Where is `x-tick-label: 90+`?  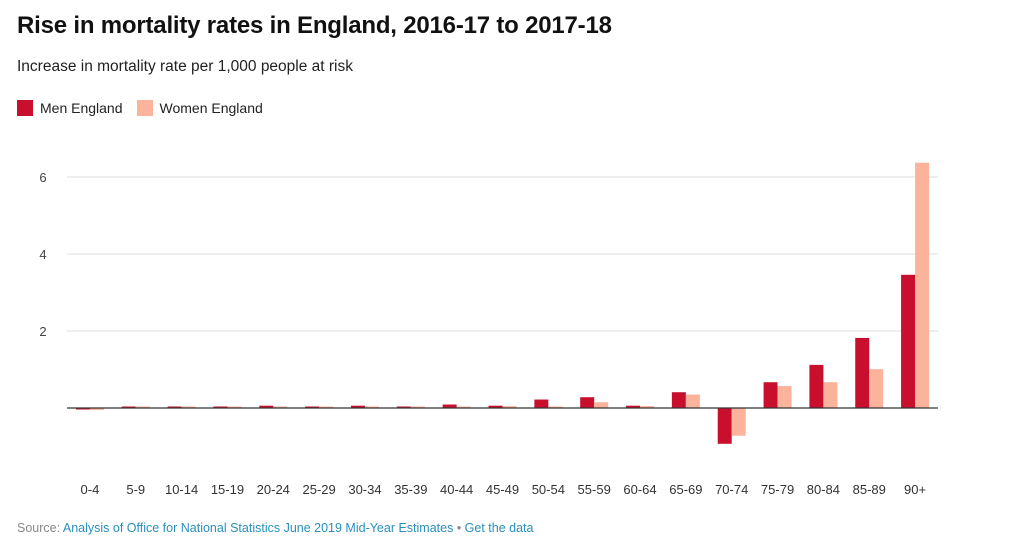
x-tick-label: 90+ is located at coordinates (915, 489).